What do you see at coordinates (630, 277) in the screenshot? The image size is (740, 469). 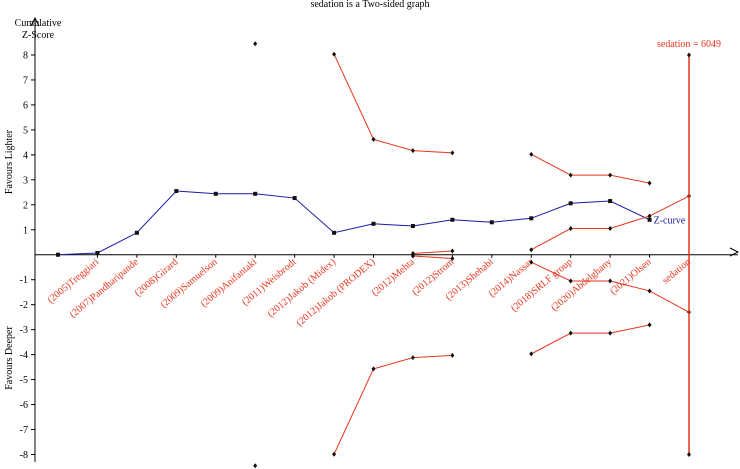 I see `x-tick-label: (2021)Olsen` at bounding box center [630, 277].